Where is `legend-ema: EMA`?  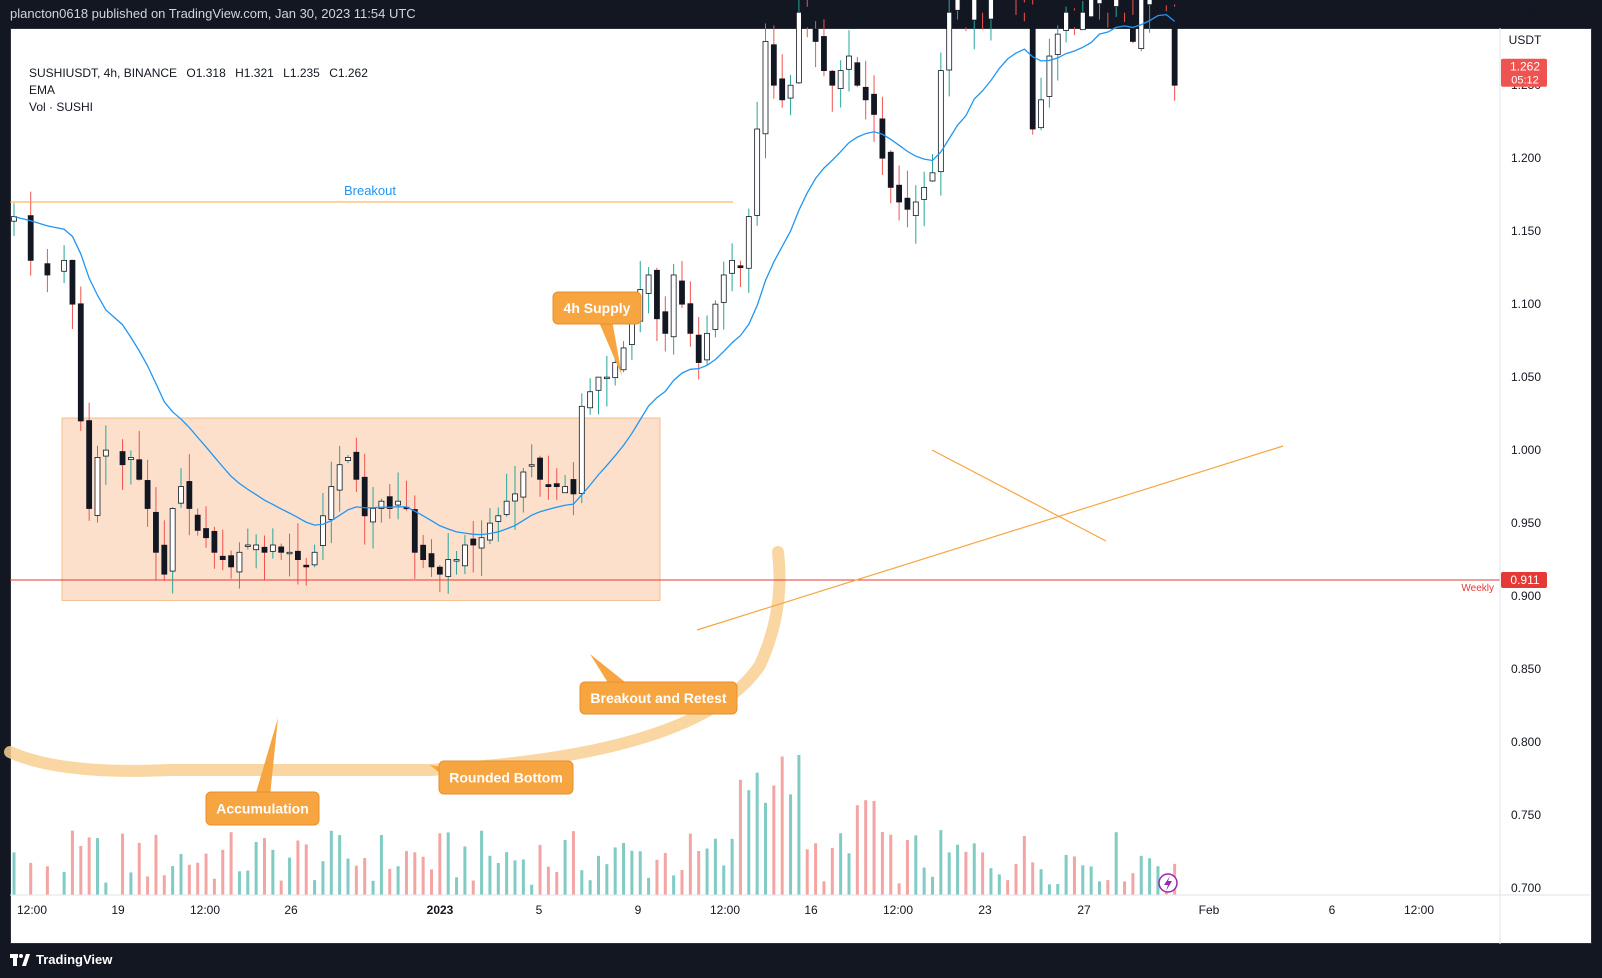 legend-ema: EMA is located at coordinates (42, 90).